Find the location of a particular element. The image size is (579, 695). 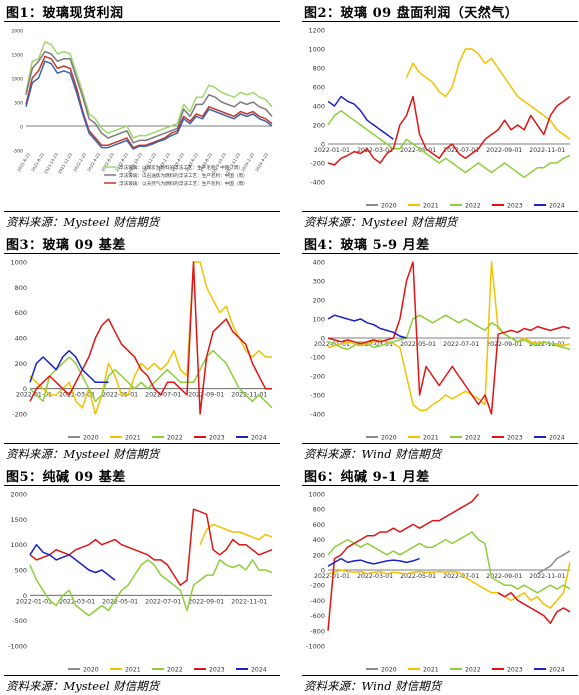

series-line-浮法玻璃：以煤炭为燃料的浮法工艺：生产毛利：中国（周） is located at coordinates (149, 90).